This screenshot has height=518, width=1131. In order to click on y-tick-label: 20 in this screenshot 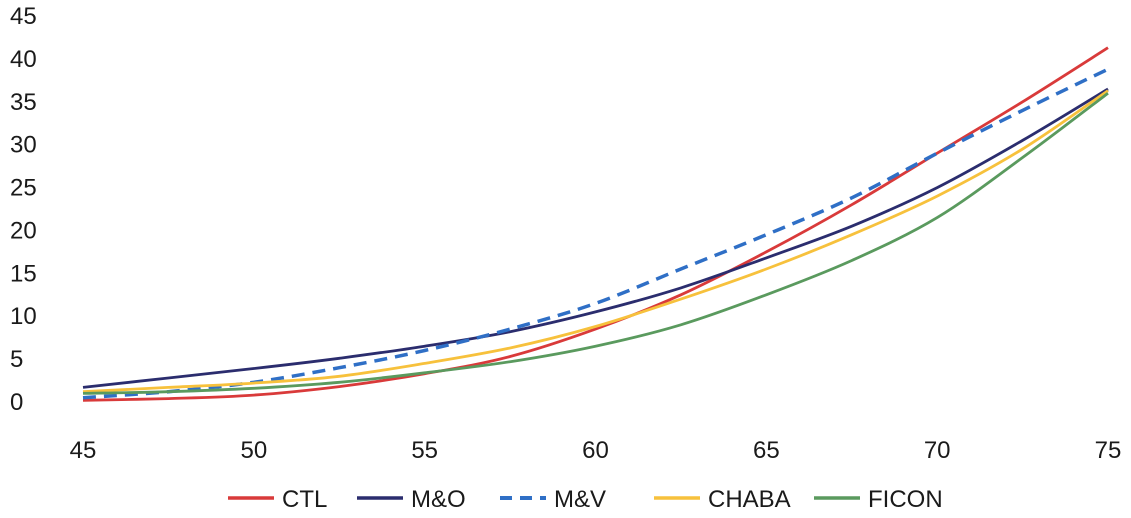, I will do `click(23, 230)`.